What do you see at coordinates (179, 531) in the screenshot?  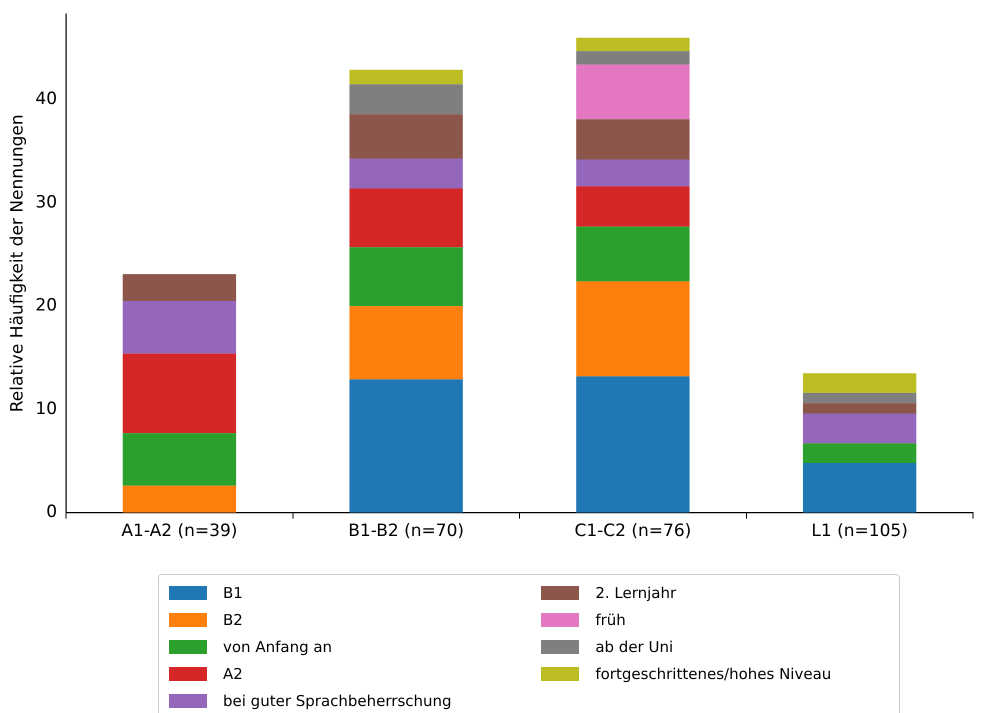 I see `x-tick-label: A1-A2 (n=39)` at bounding box center [179, 531].